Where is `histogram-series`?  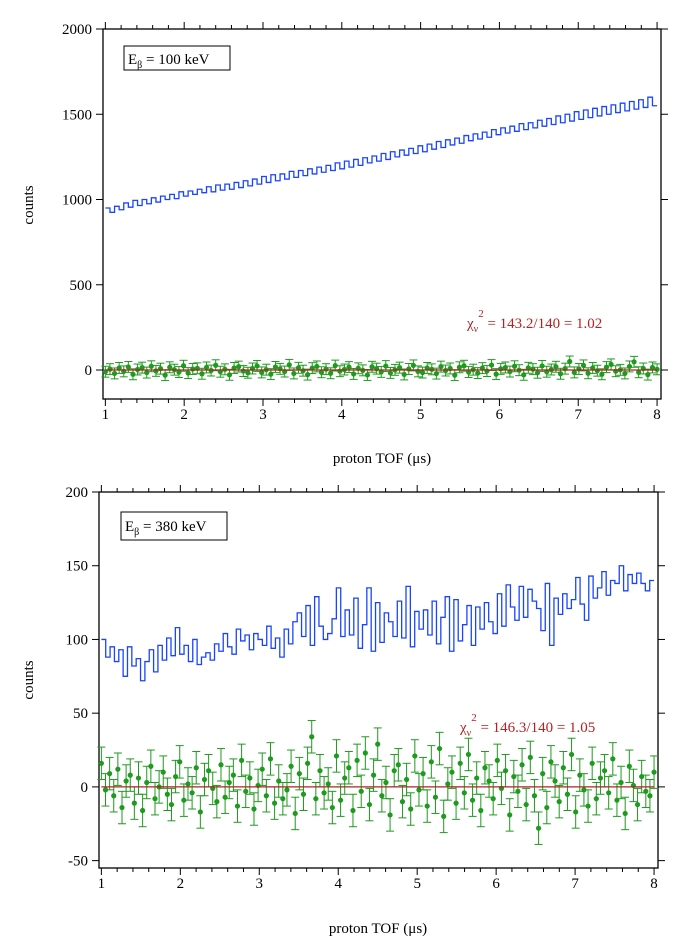
histogram-series is located at coordinates (378, 623).